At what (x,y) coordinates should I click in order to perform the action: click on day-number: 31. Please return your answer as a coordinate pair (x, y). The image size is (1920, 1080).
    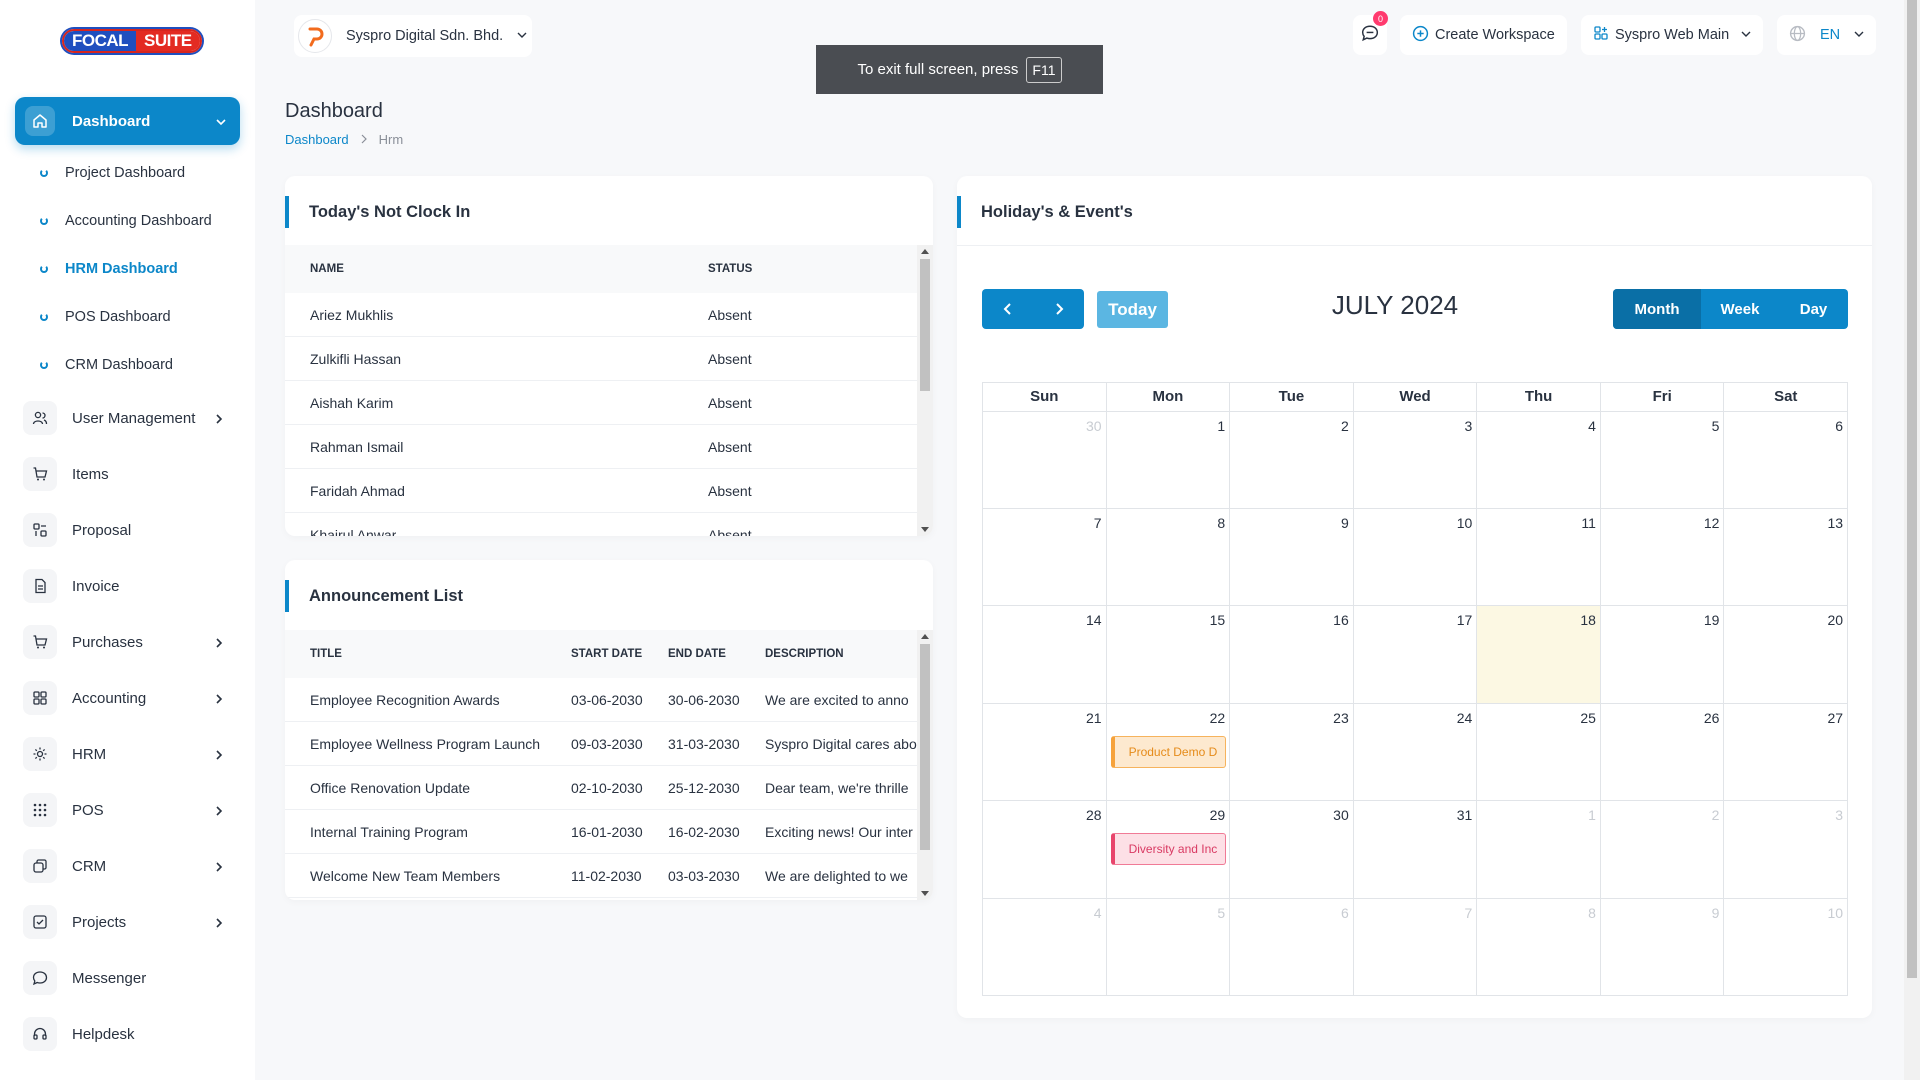
    Looking at the image, I should click on (1464, 815).